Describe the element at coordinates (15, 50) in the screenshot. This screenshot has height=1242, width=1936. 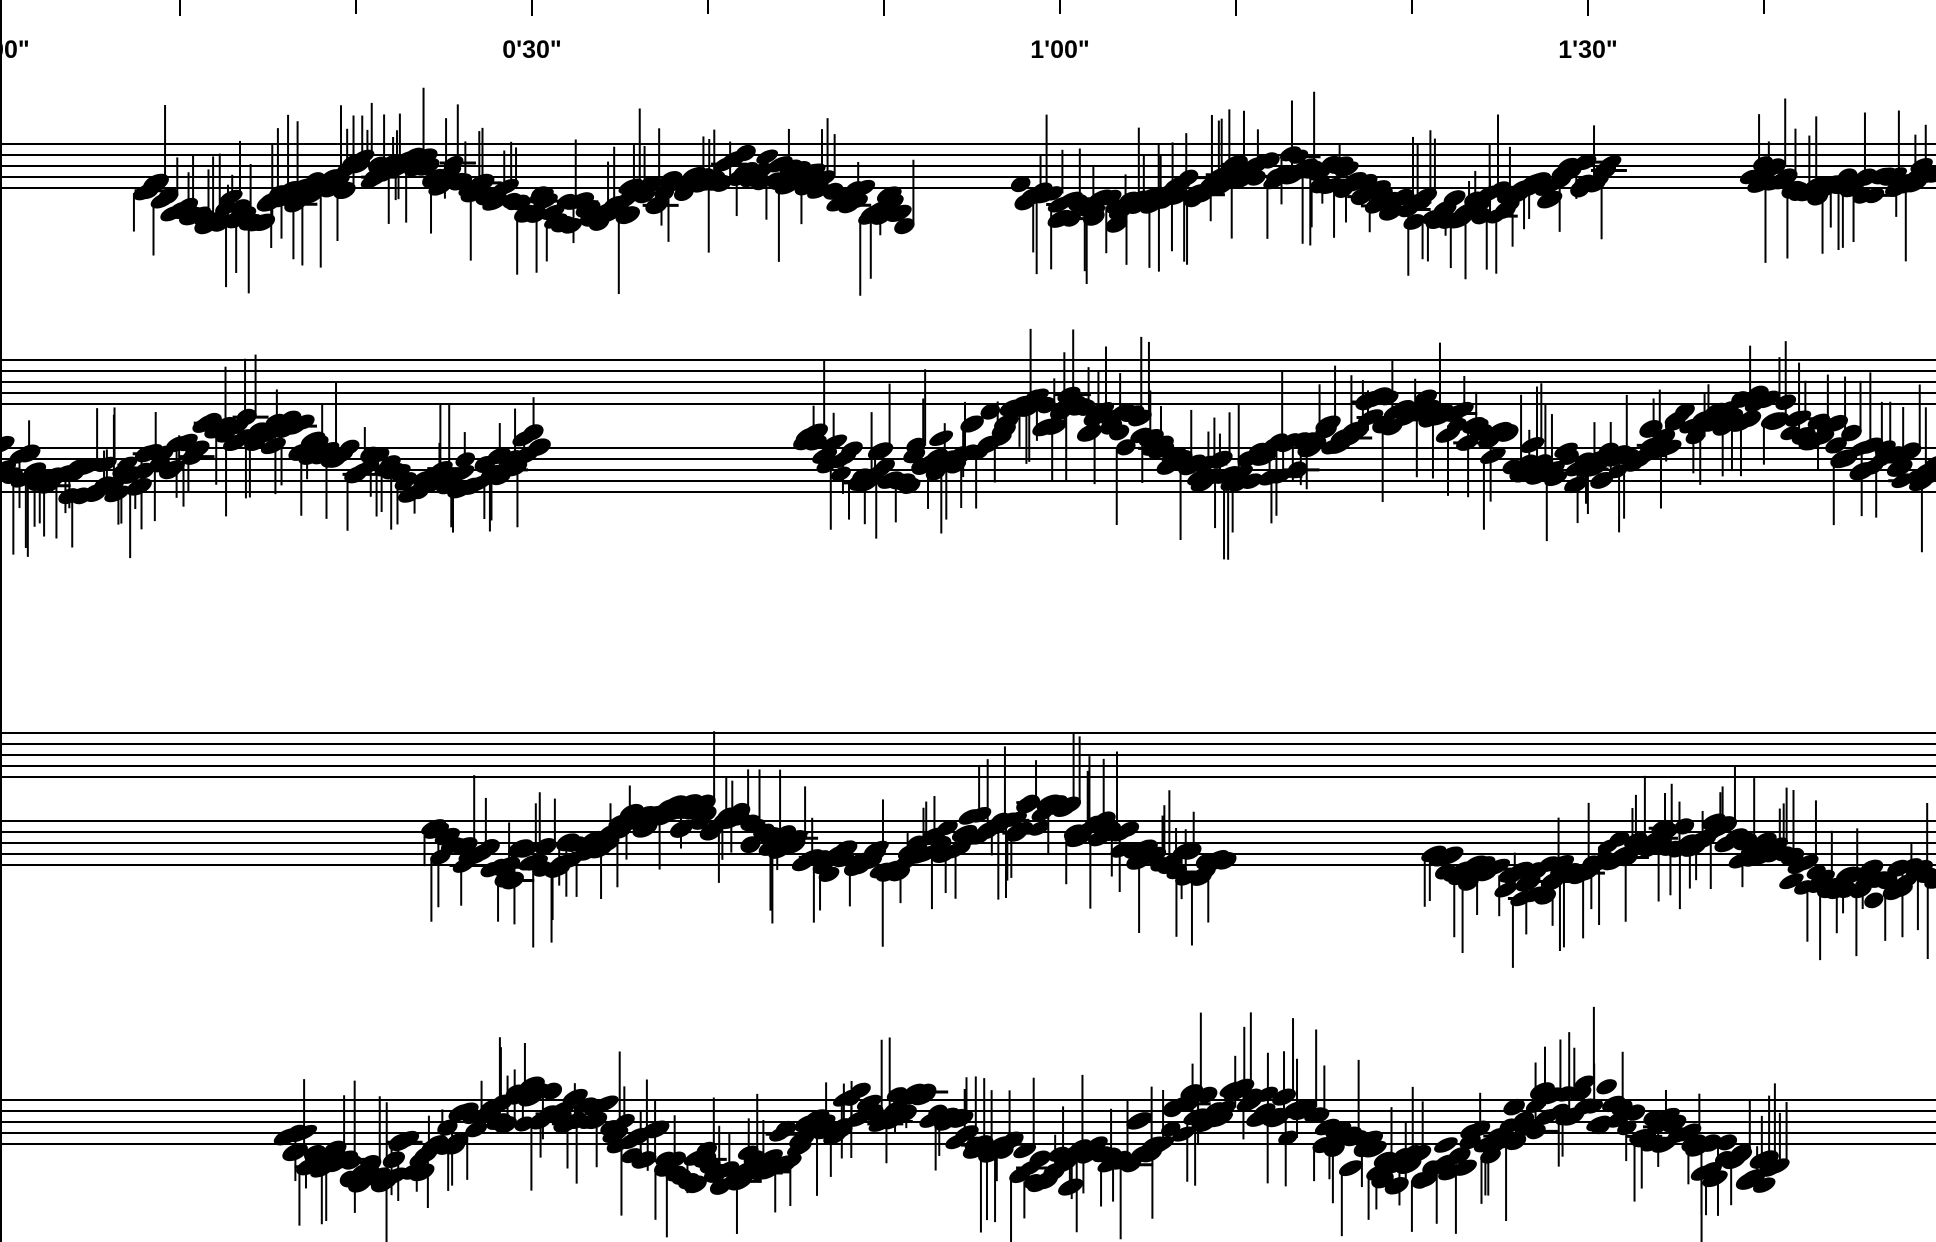
I see `time-label-0-00: 0'00"` at that location.